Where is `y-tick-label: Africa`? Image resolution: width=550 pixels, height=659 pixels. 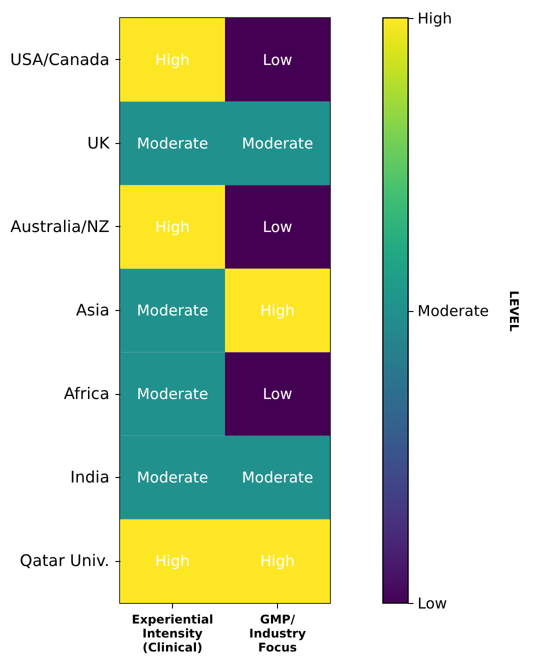 y-tick-label: Africa is located at coordinates (87, 394).